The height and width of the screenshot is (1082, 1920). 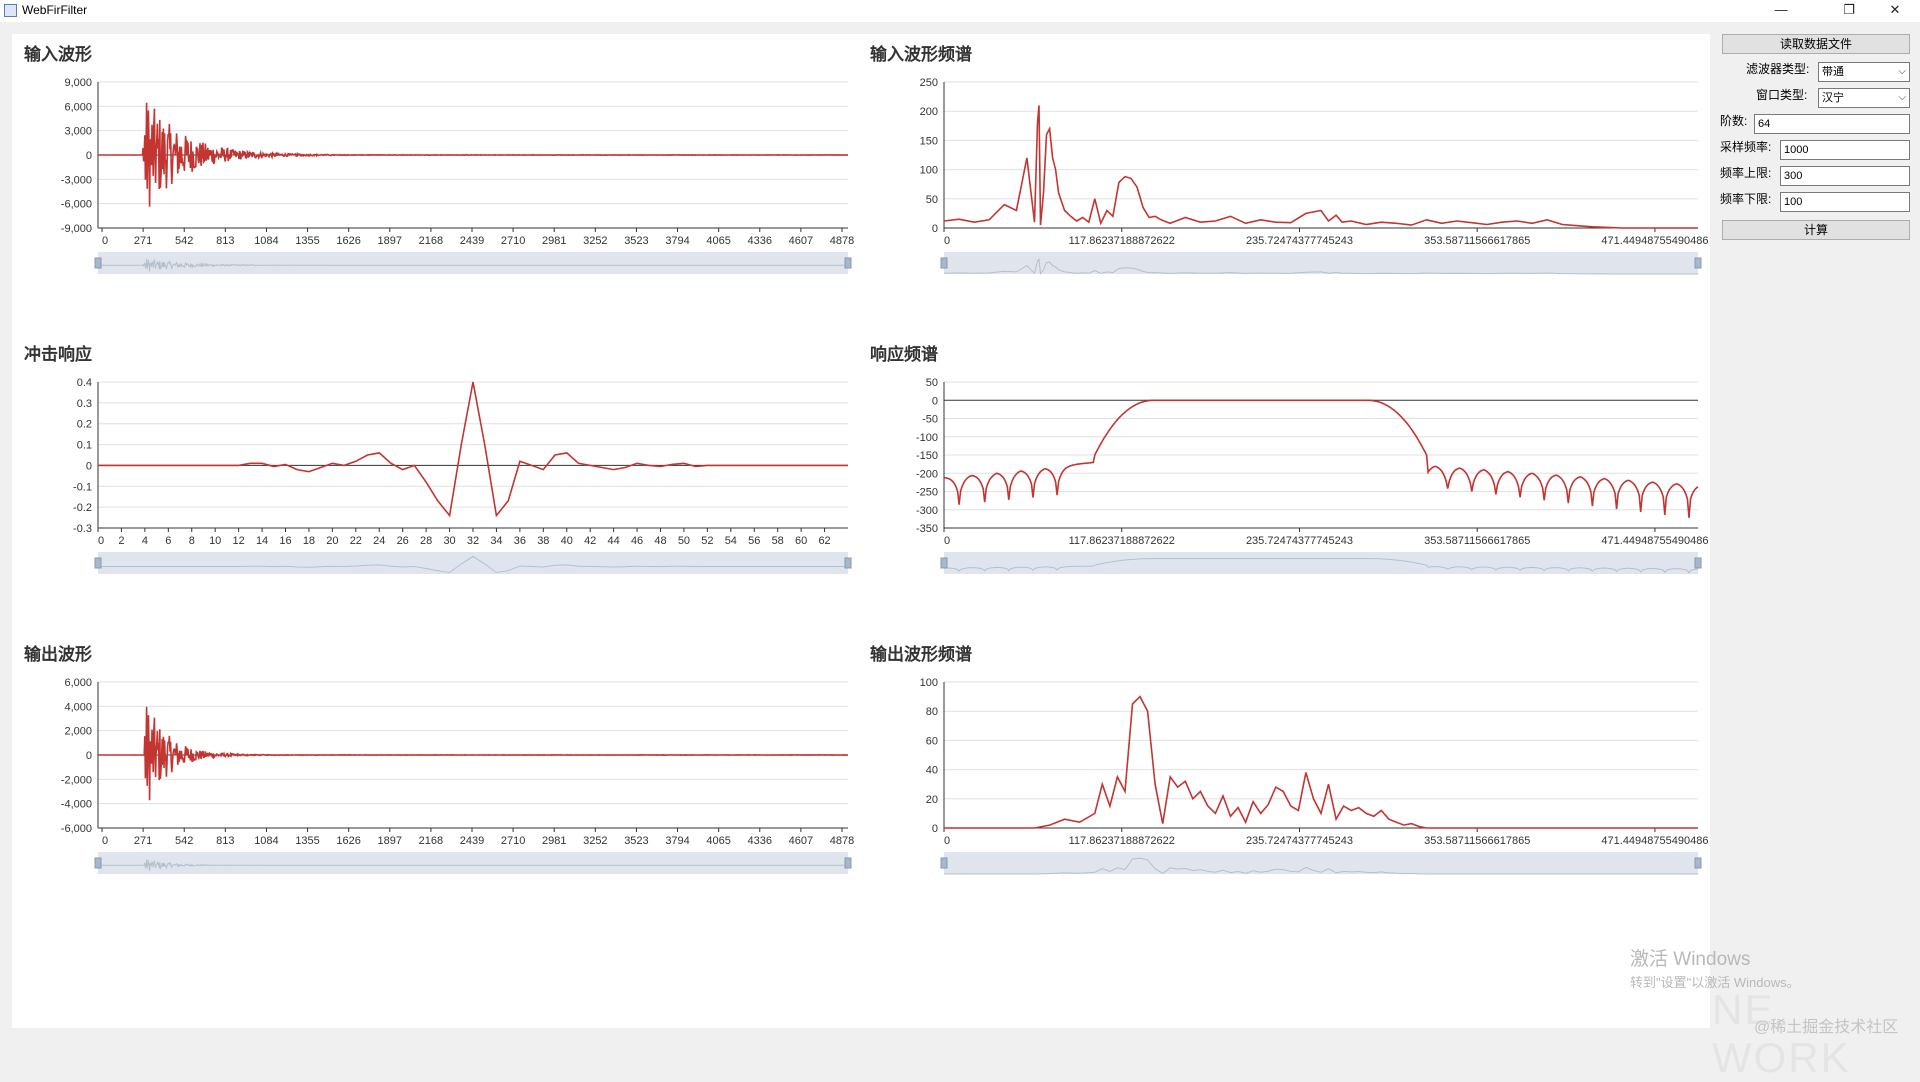 What do you see at coordinates (1782, 95) in the screenshot?
I see `window-type-label: 窗口类型:` at bounding box center [1782, 95].